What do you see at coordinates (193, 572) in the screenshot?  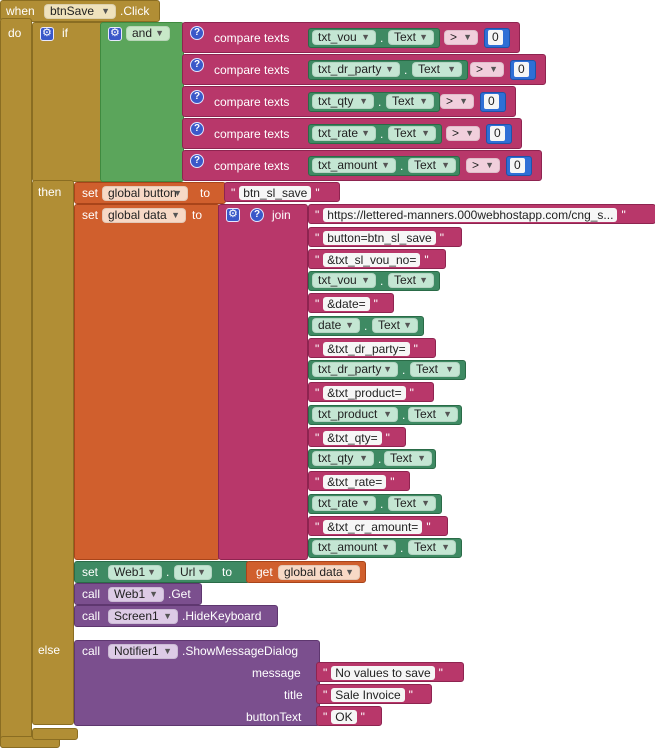 I see `property-dropdown: Url ▼` at bounding box center [193, 572].